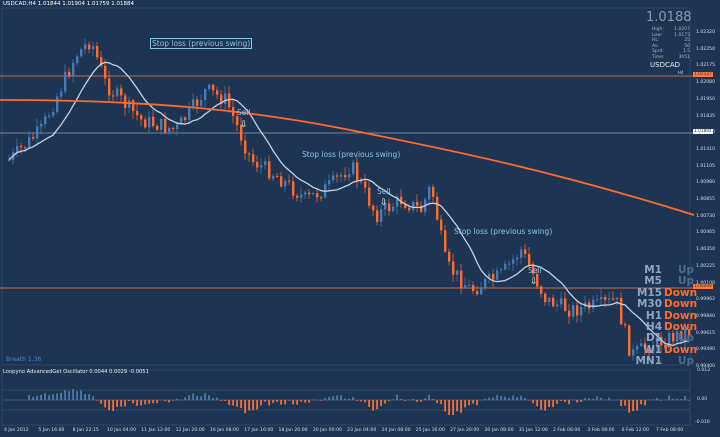 The height and width of the screenshot is (437, 720). Describe the element at coordinates (665, 65) in the screenshot. I see `symbol-label: USDCAD` at that location.